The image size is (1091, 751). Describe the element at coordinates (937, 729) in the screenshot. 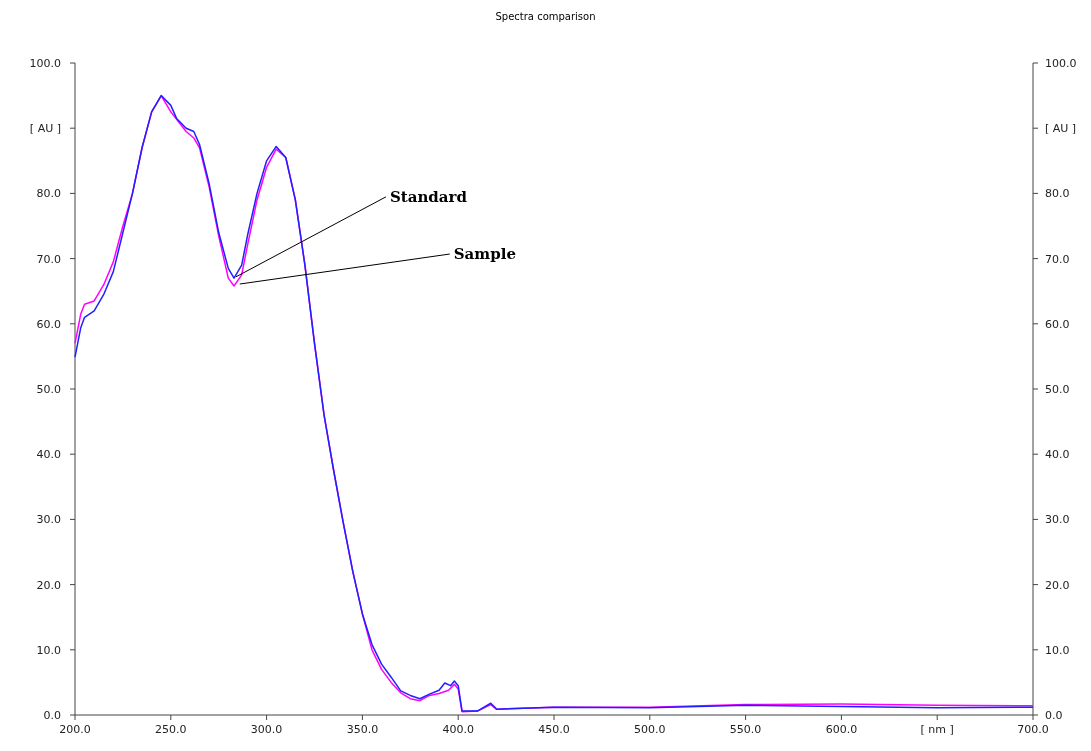

I see `x-tick-label: [ nm ]` at that location.